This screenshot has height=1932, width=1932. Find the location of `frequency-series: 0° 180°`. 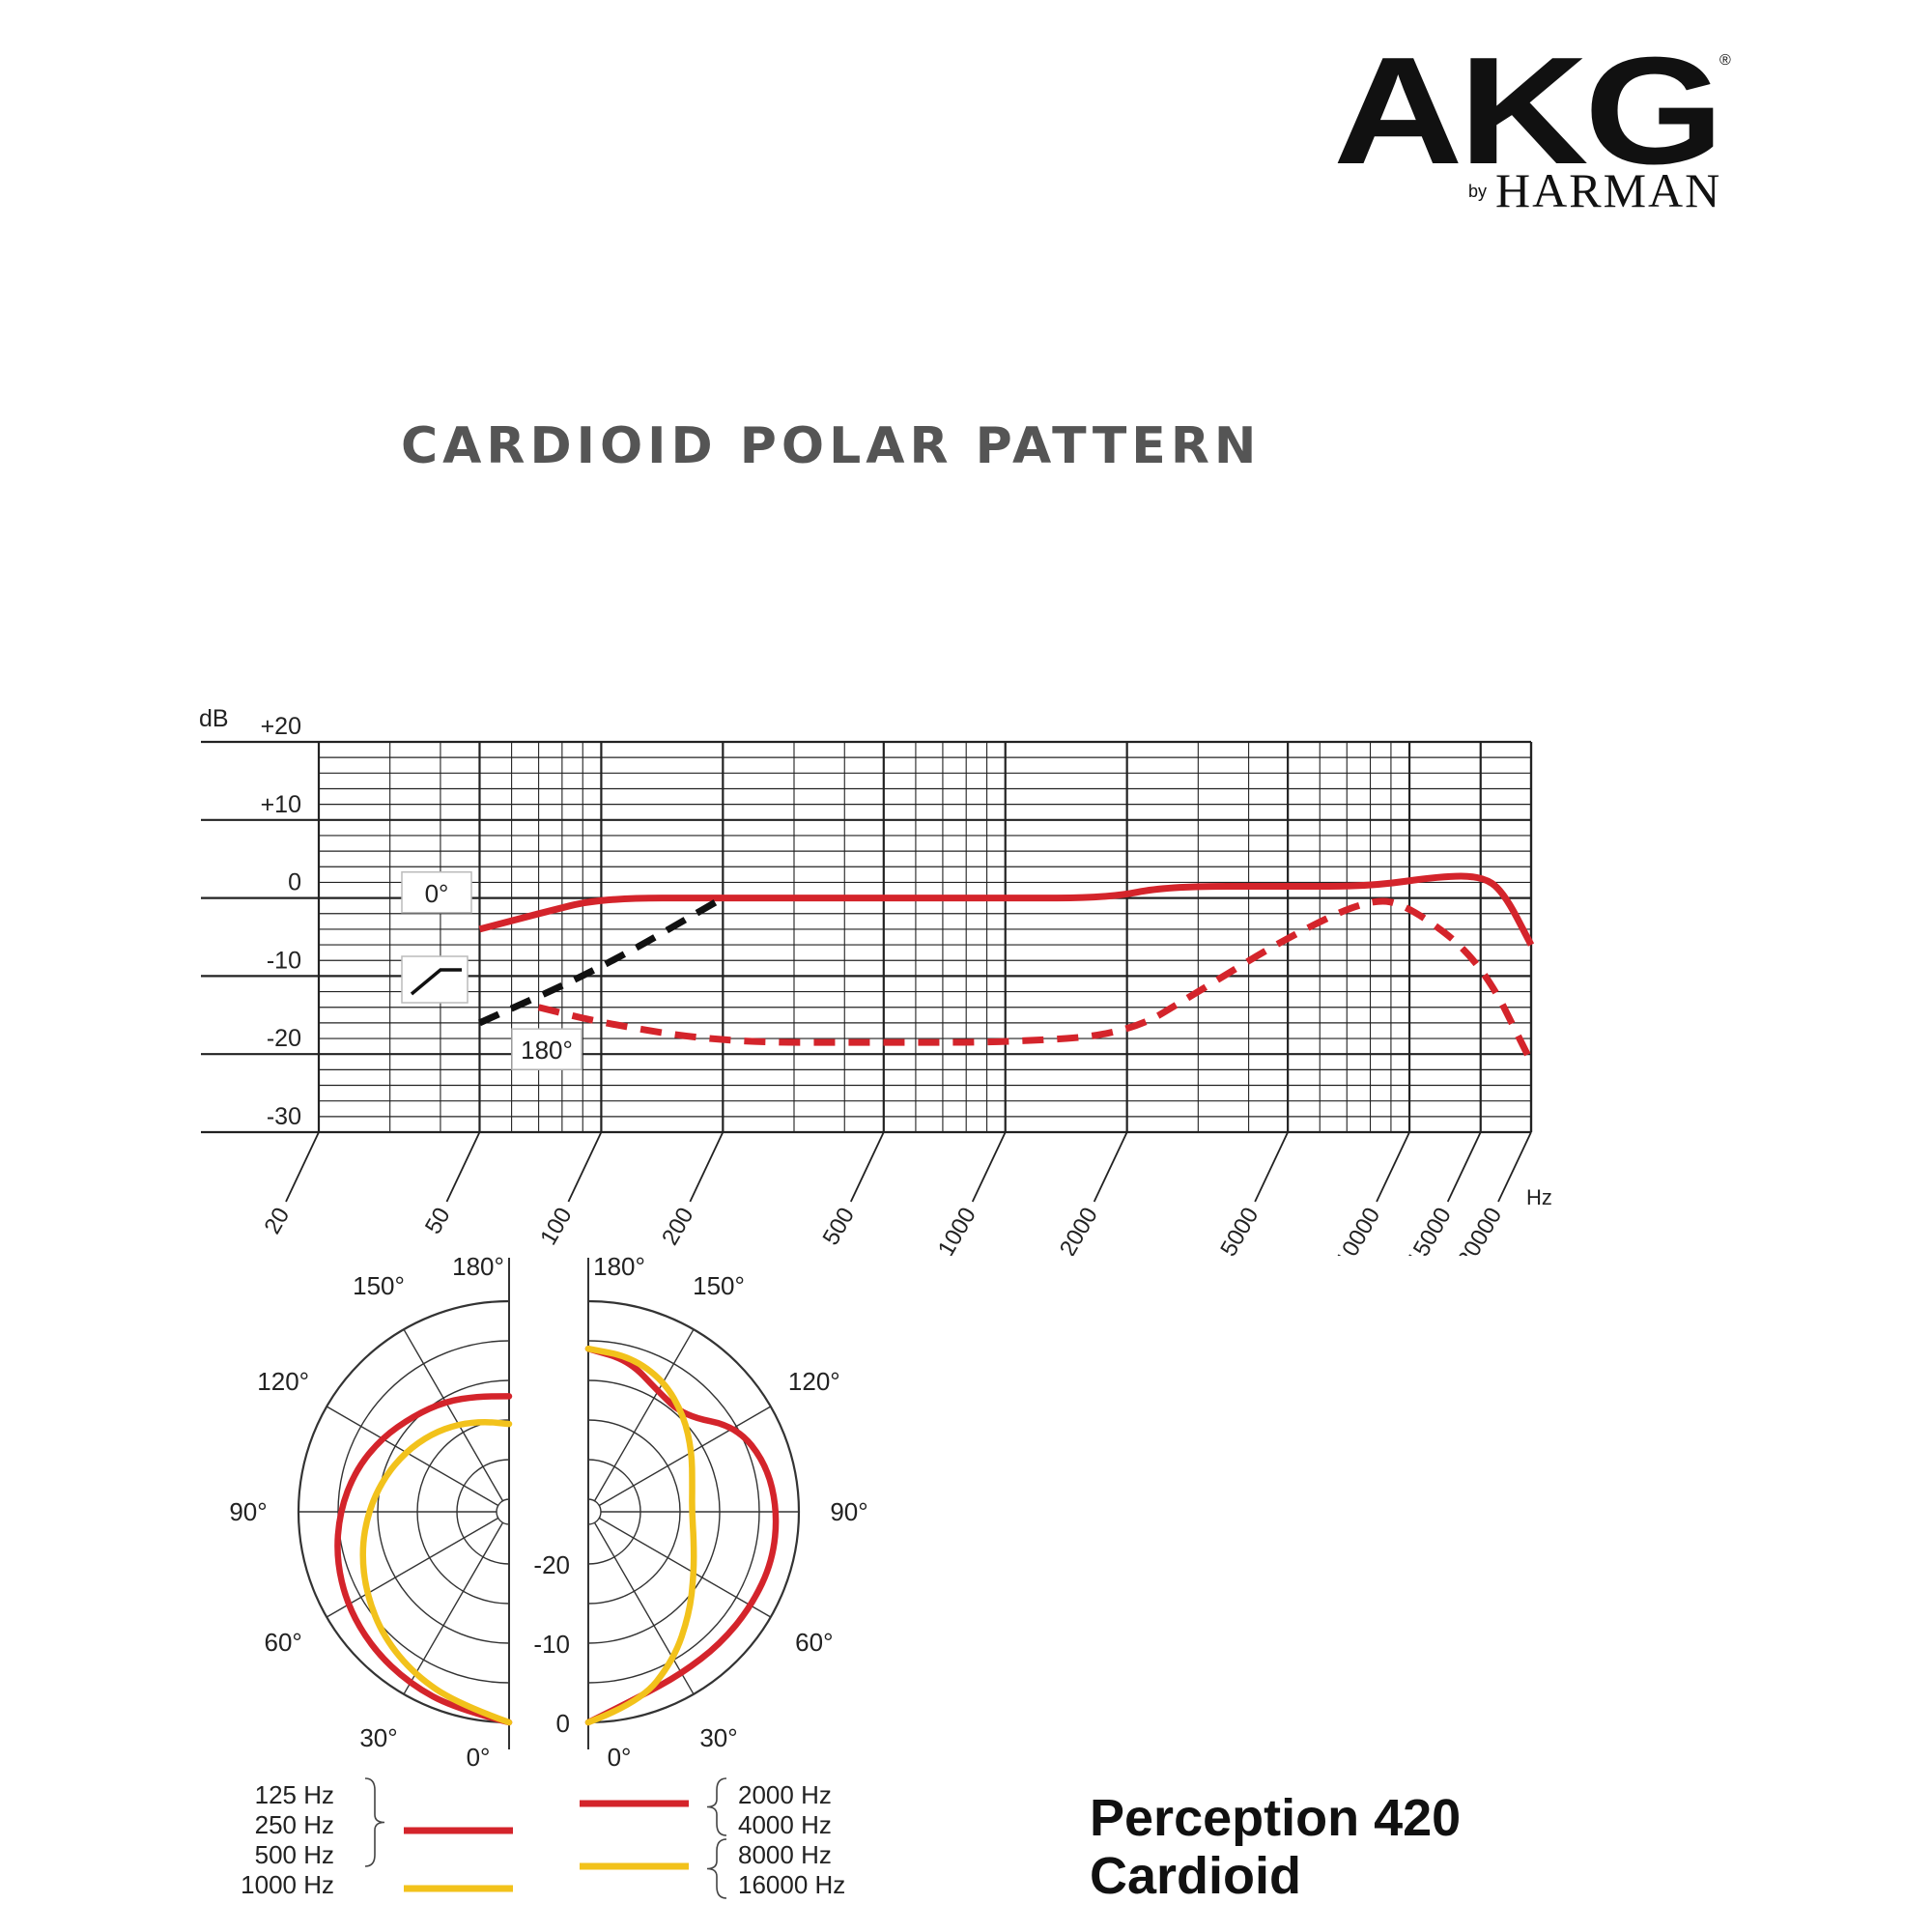

frequency-series: 0° 180° is located at coordinates (968, 970).